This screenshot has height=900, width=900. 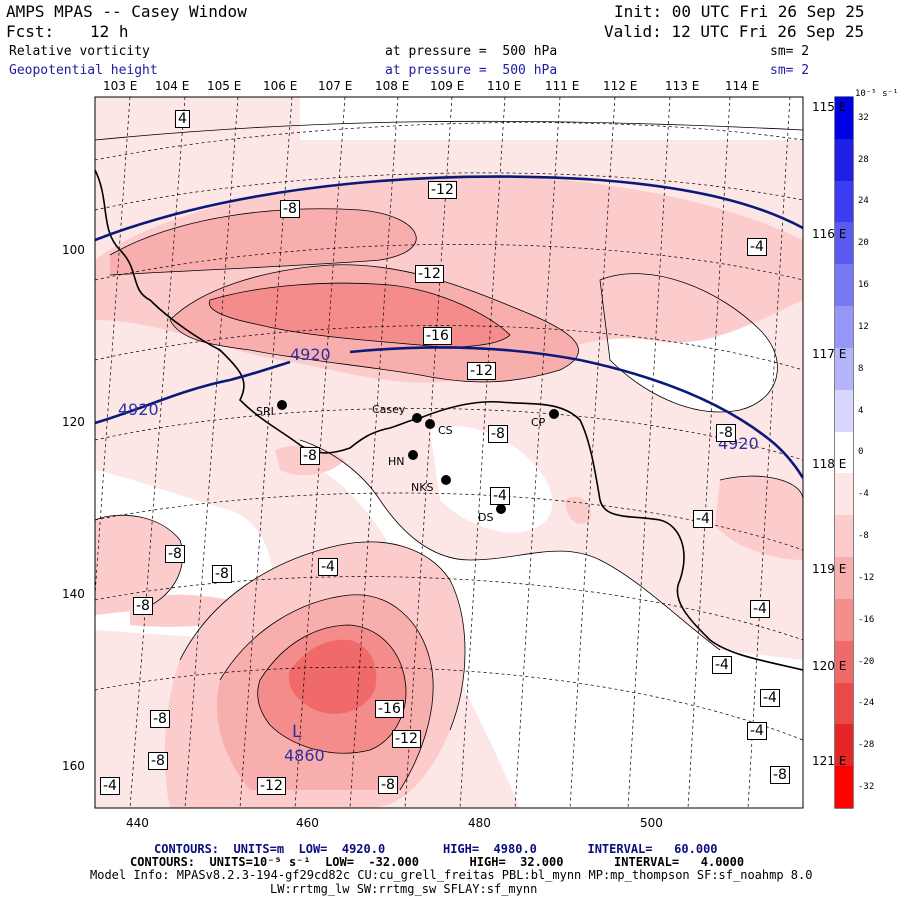 What do you see at coordinates (224, 86) in the screenshot?
I see `lon-label-top: 105 E` at bounding box center [224, 86].